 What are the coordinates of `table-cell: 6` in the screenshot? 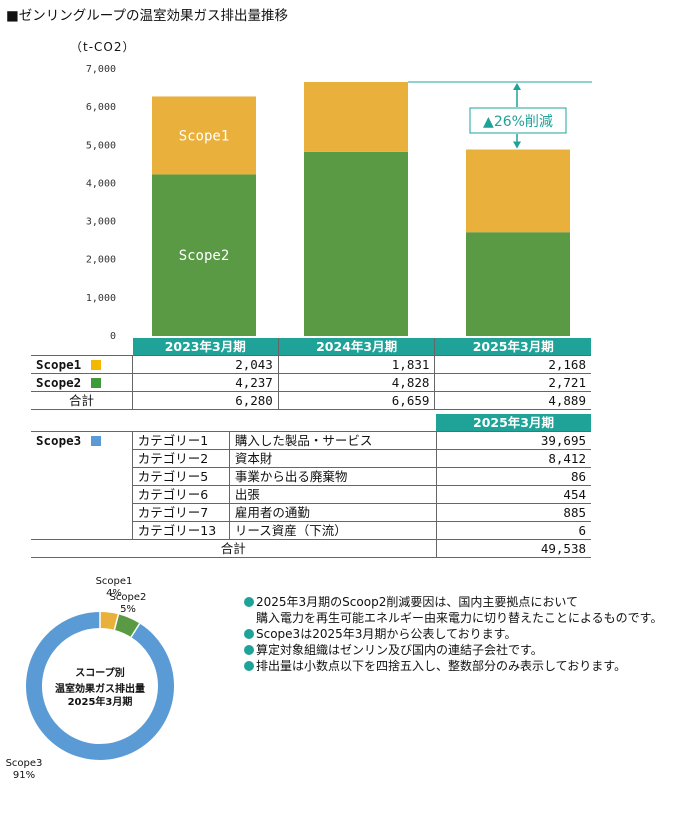 It's located at (513, 530).